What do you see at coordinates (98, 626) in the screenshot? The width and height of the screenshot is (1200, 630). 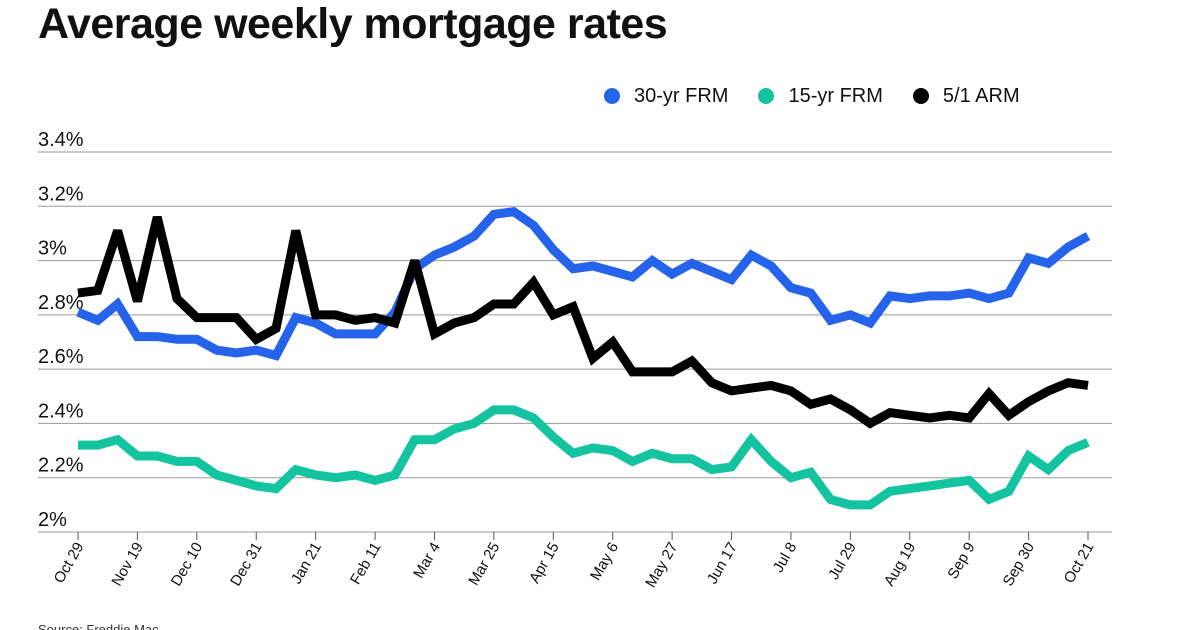 I see `source-note: Source: Freddie Mac` at bounding box center [98, 626].